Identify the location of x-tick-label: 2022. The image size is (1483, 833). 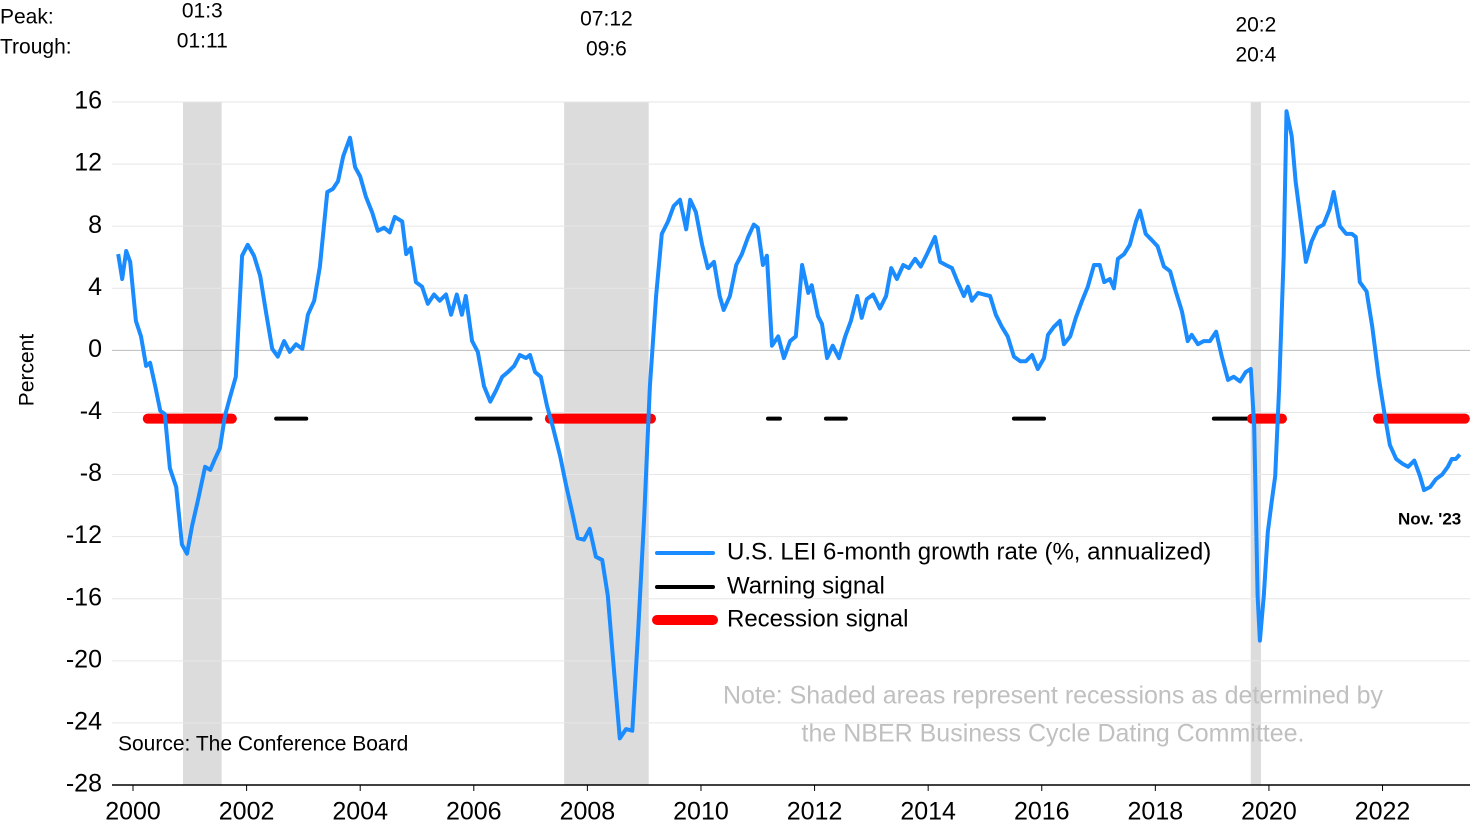
(1383, 812).